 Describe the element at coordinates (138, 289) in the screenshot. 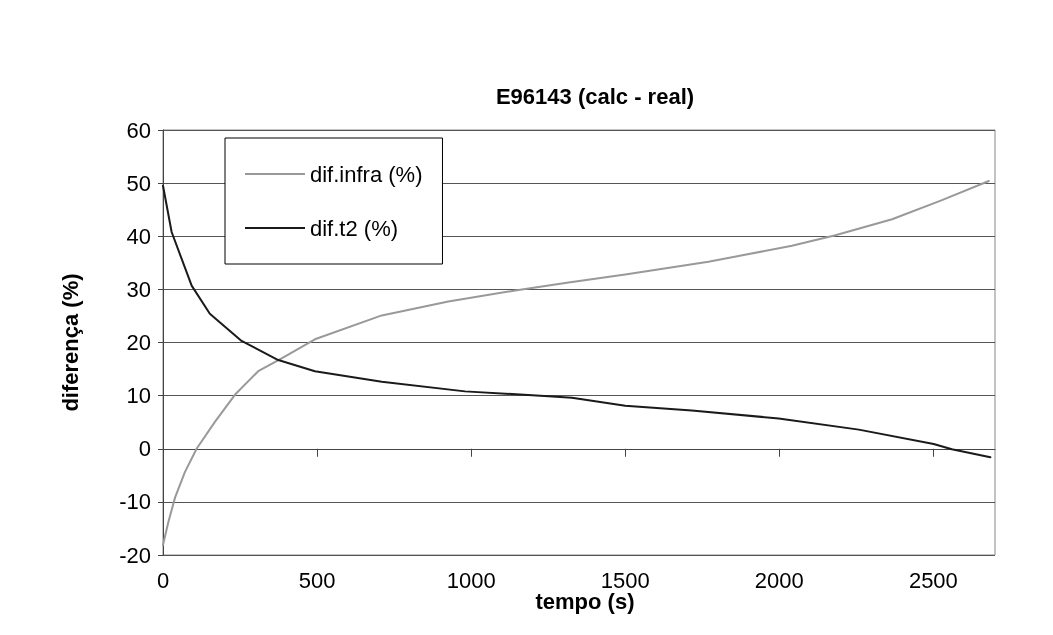

I see `y-tick-label: 30` at that location.